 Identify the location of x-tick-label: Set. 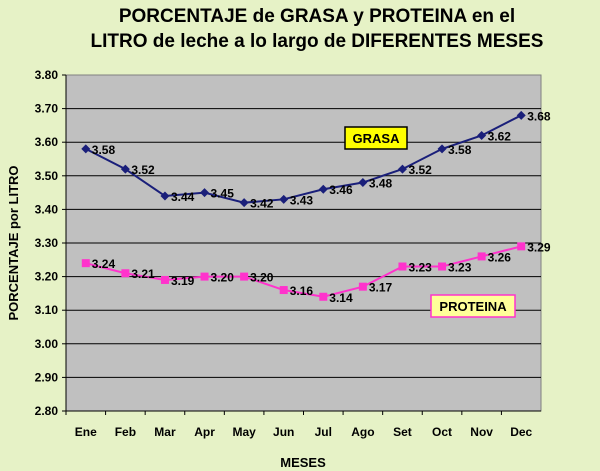
(402, 432).